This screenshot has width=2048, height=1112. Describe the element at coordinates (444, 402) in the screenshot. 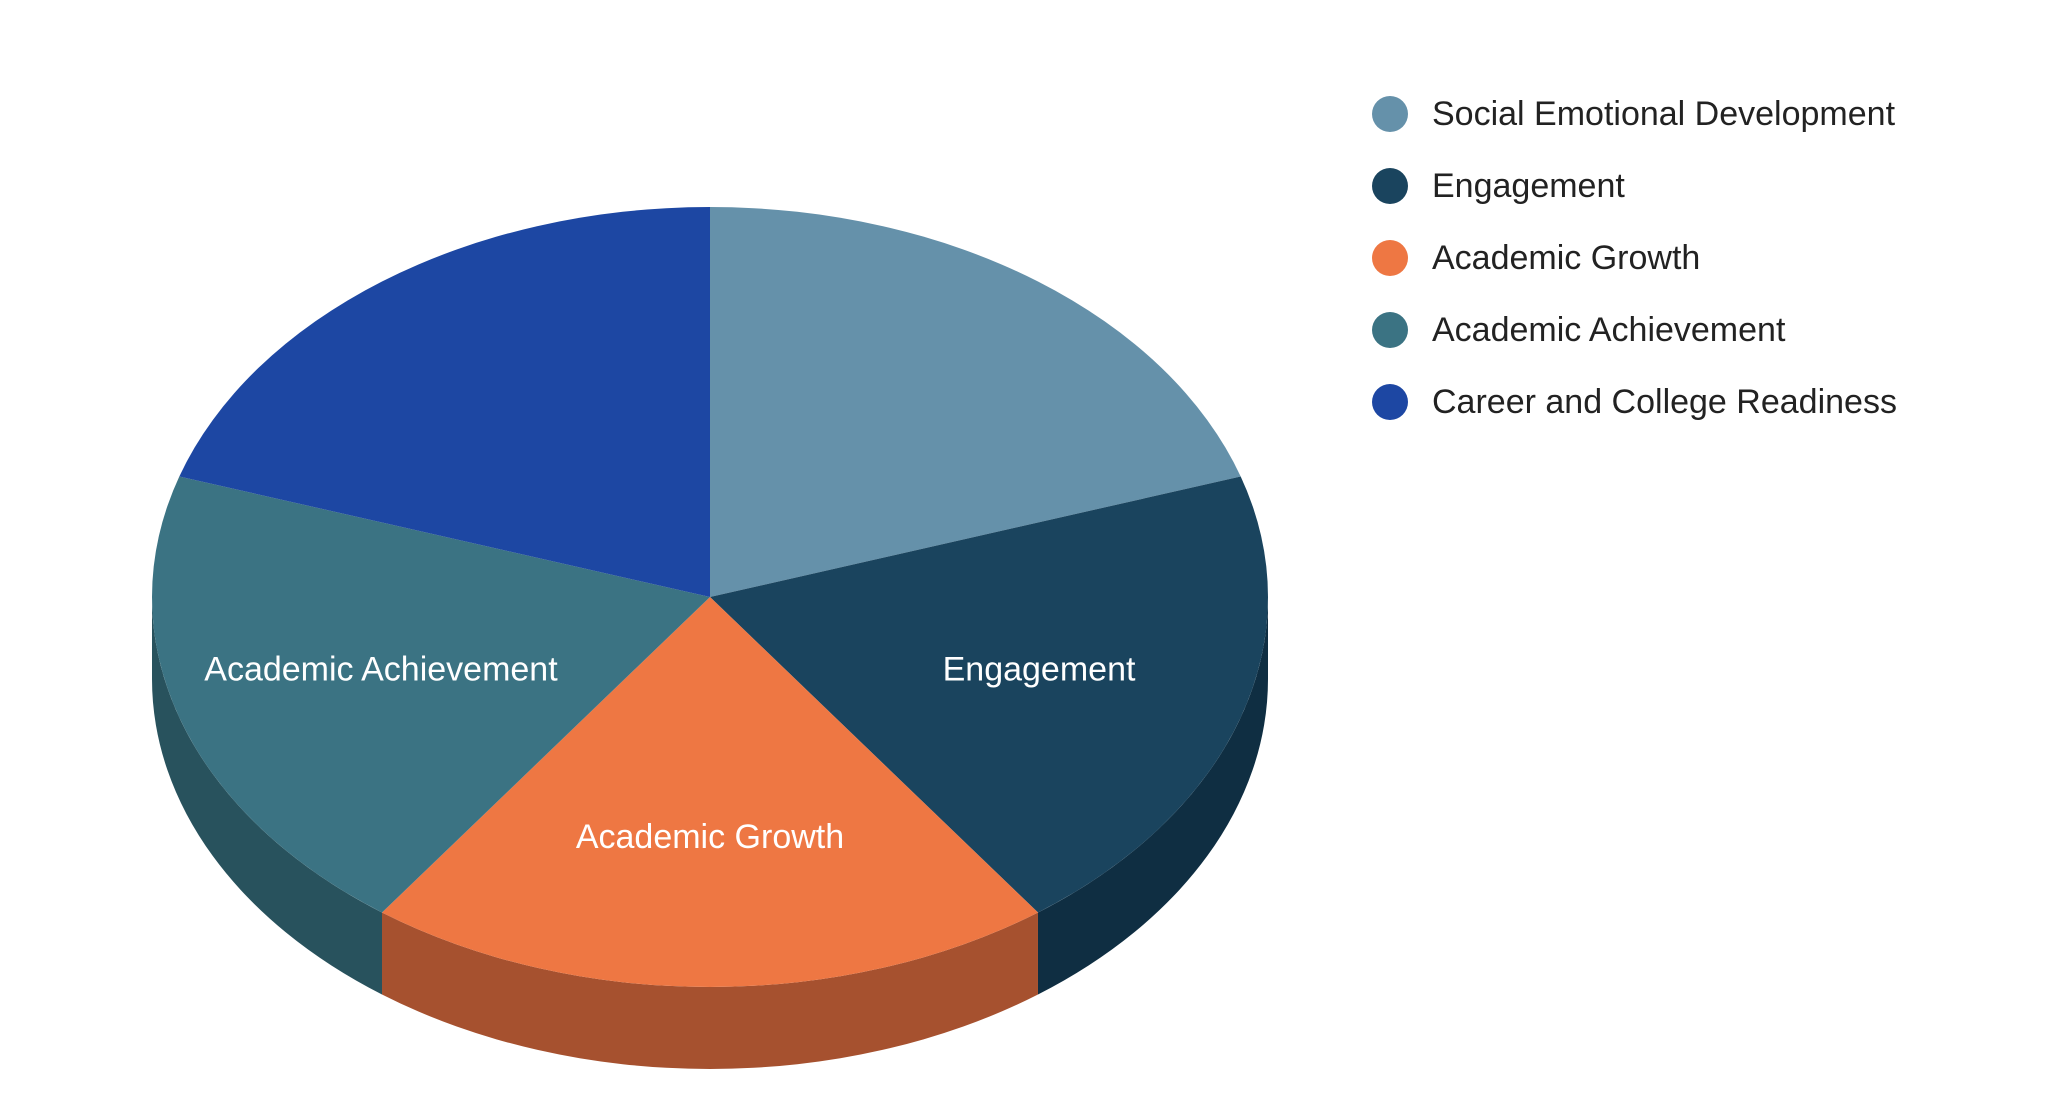

I see `pie-slice-career-and-college-readiness` at that location.